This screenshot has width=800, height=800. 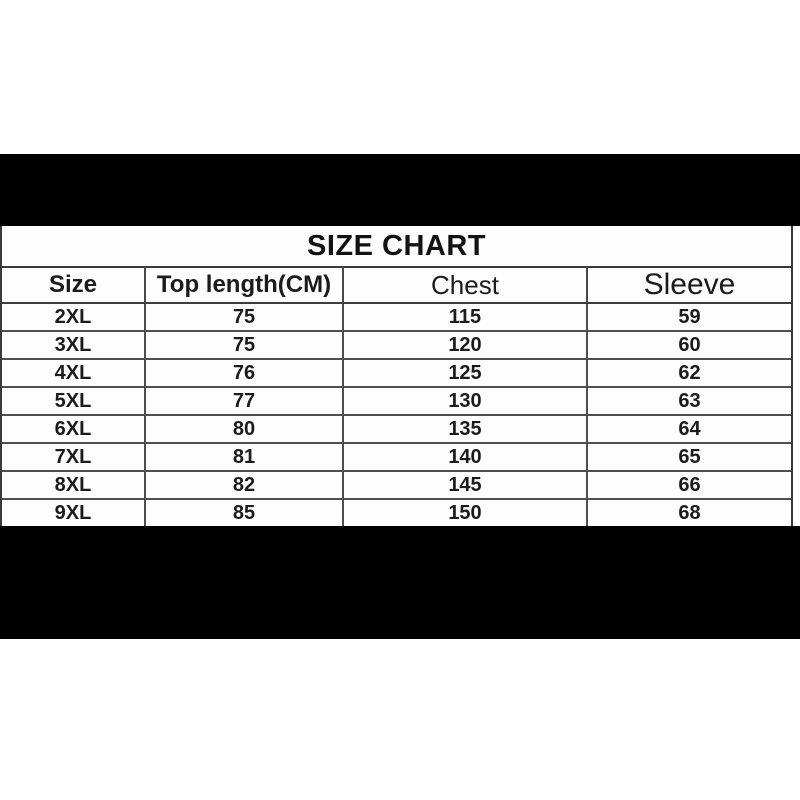 I want to click on cell-chest: 135, so click(x=465, y=429).